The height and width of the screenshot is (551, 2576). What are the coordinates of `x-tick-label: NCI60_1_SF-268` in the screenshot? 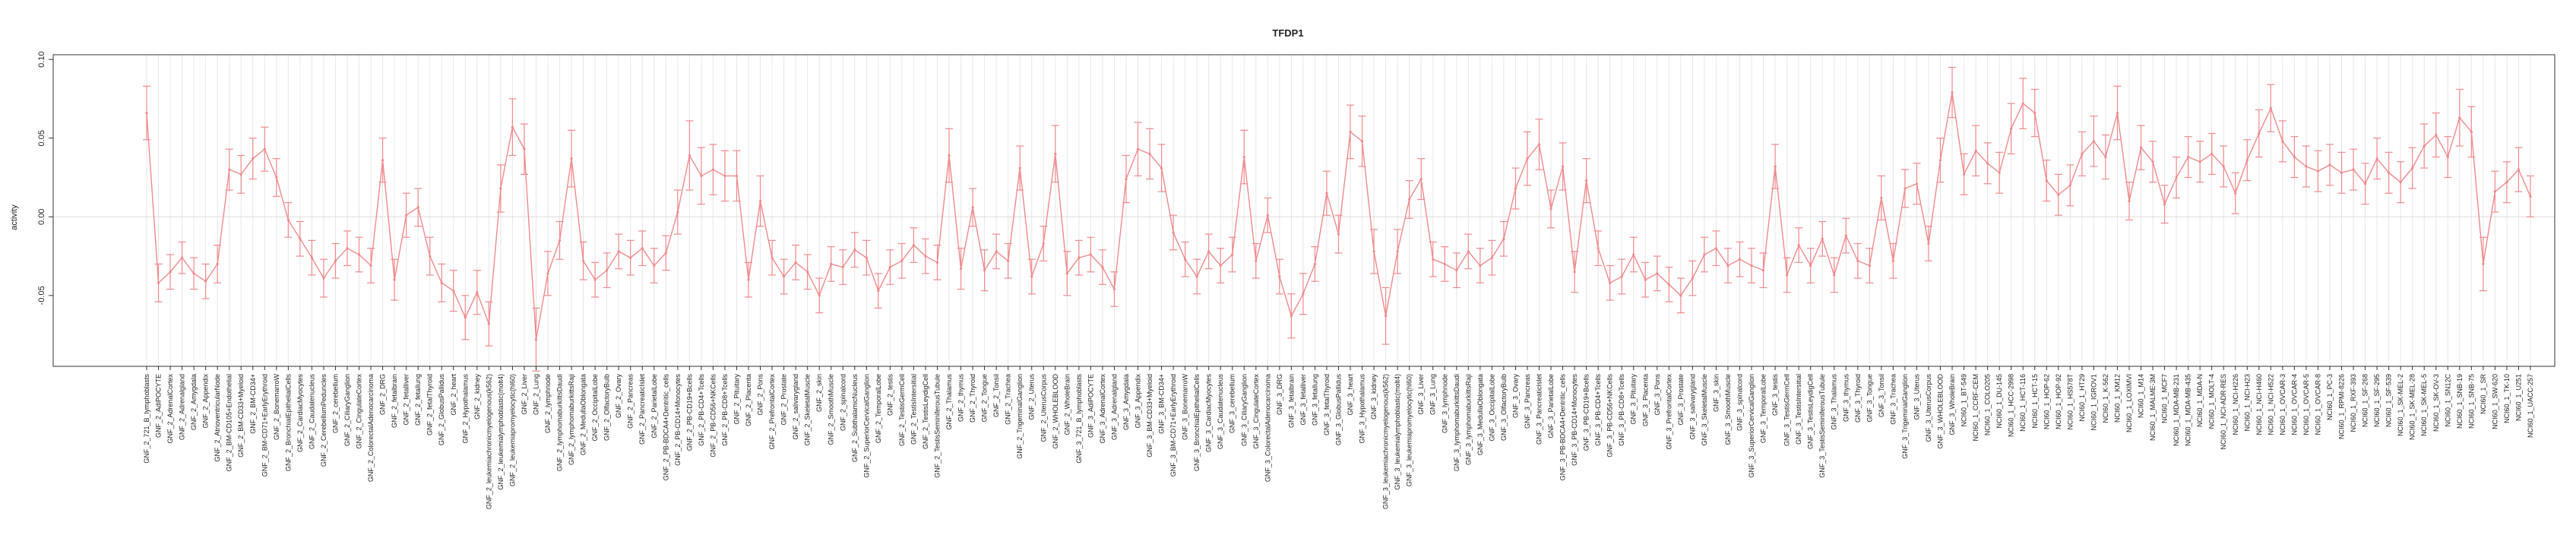 It's located at (2365, 401).